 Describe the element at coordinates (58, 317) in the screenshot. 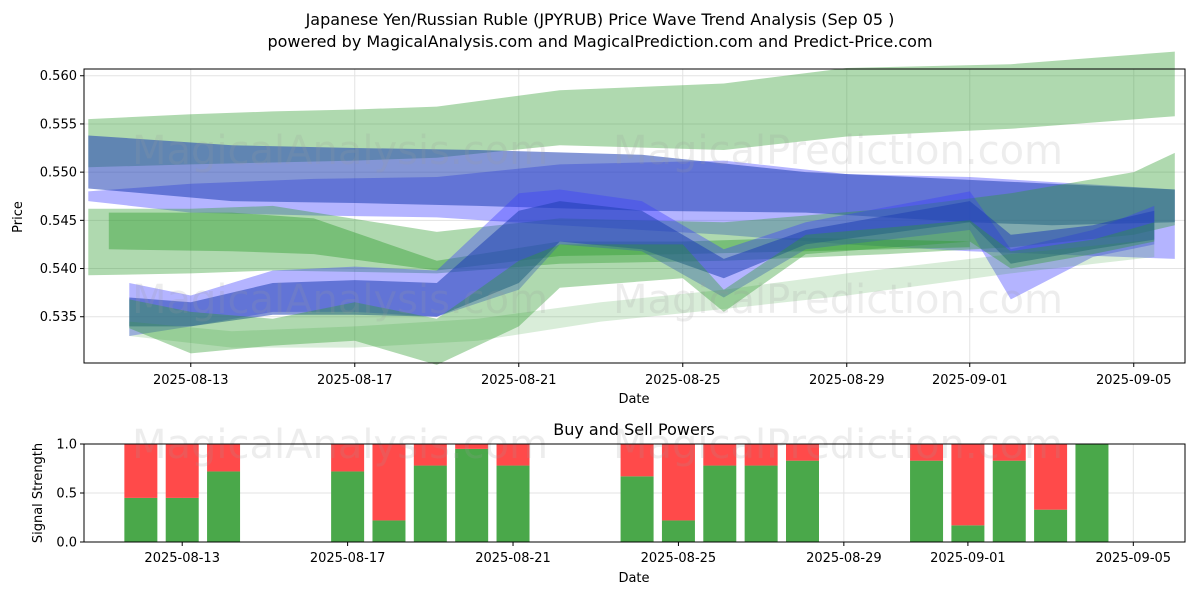

I see `main-y-tick-label: 0.535` at that location.